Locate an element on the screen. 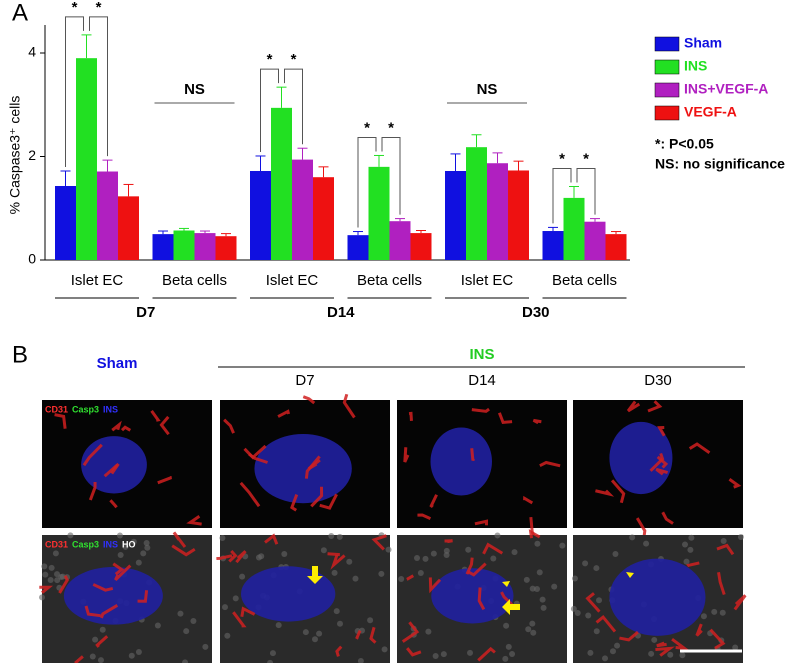 The image size is (805, 668). stain-label: HO is located at coordinates (129, 544).